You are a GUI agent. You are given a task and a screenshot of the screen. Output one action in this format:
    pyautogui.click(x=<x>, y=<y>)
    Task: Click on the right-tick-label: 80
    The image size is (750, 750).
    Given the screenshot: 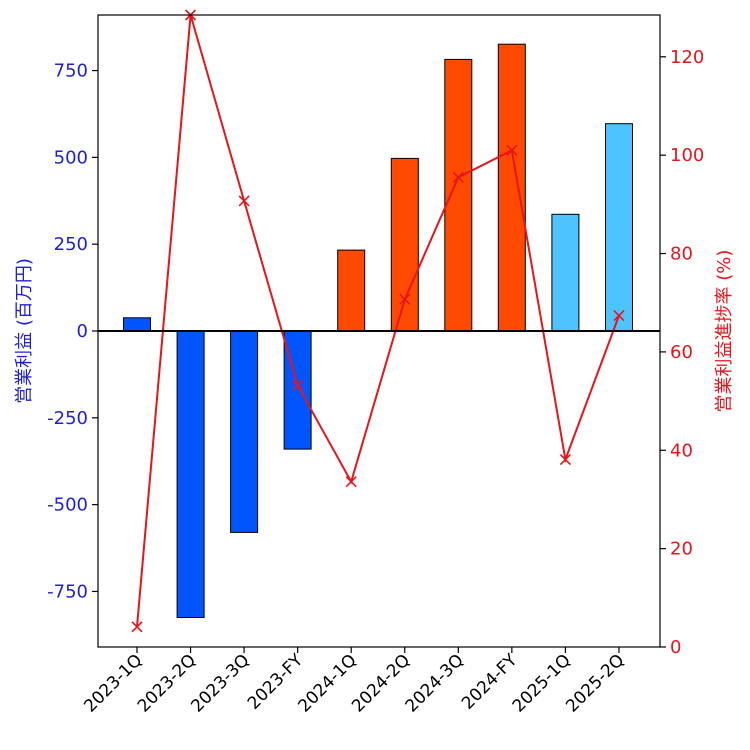 What is the action you would take?
    pyautogui.click(x=681, y=254)
    